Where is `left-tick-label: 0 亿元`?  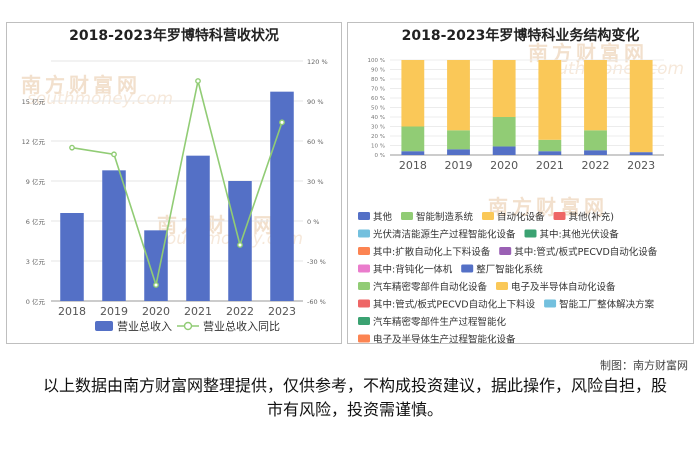 left-tick-label: 0 亿元 is located at coordinates (36, 301).